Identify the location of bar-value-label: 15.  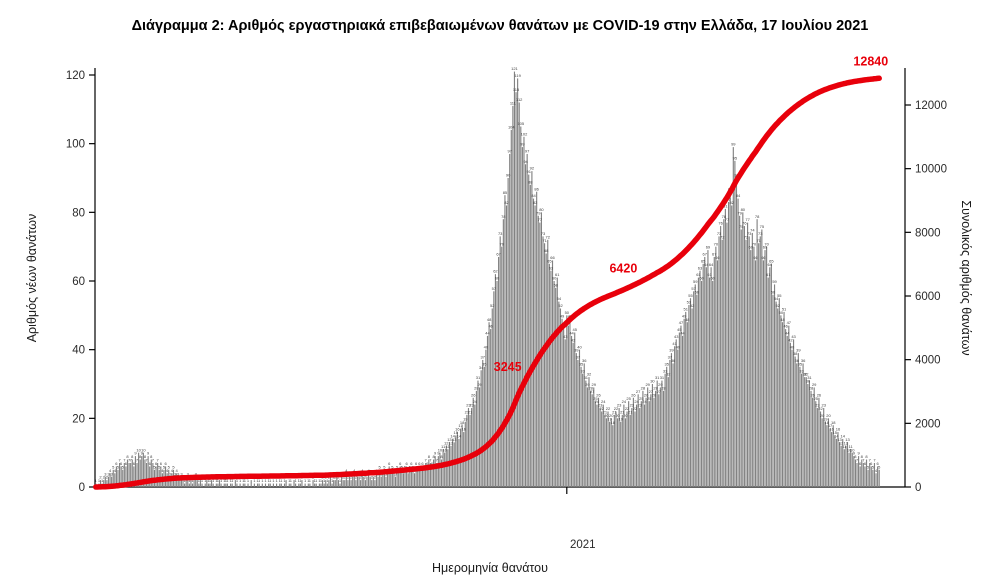
(456, 432).